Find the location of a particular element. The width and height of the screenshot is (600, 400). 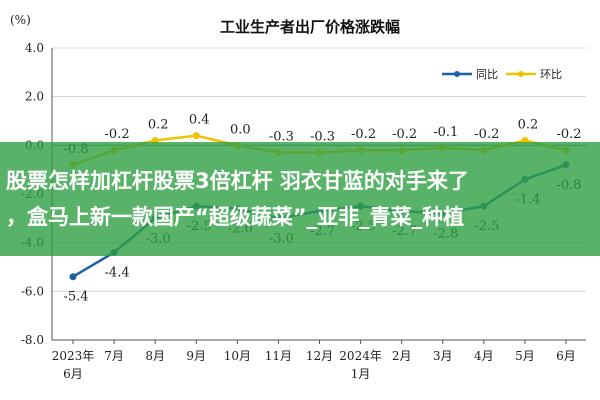

x-tick-label: 2023年 6月 is located at coordinates (73, 365).